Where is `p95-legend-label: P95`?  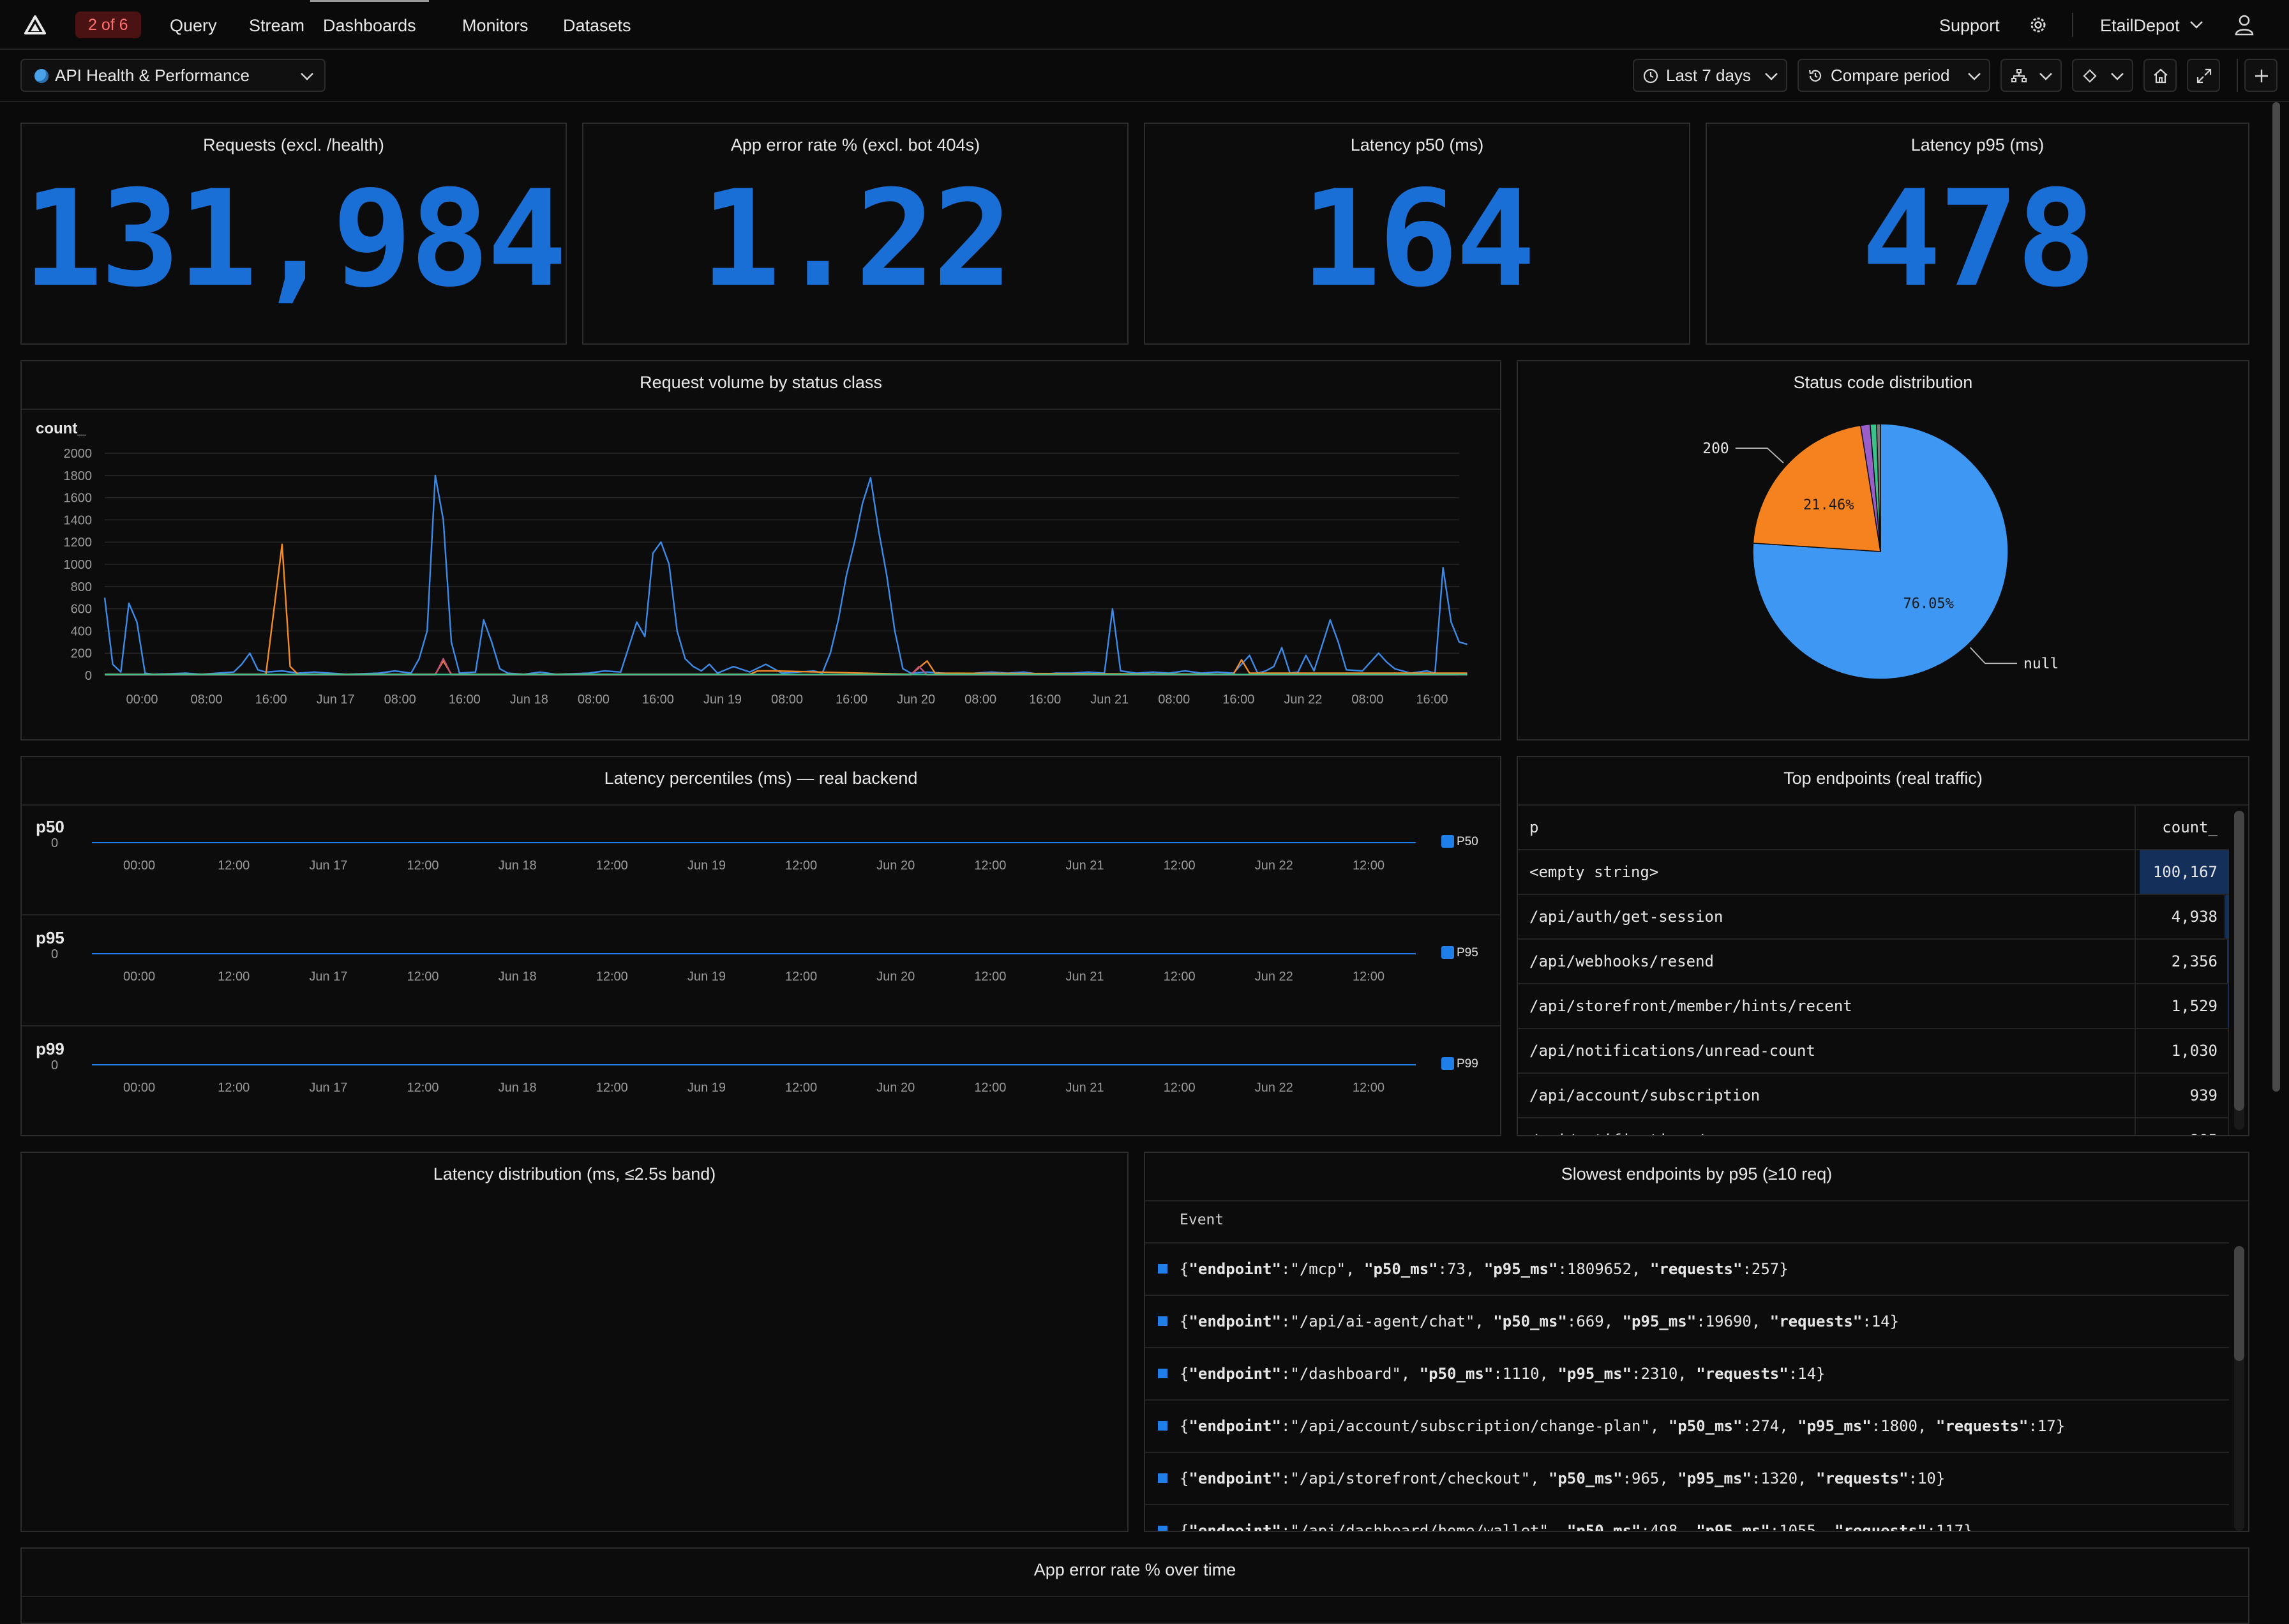 p95-legend-label: P95 is located at coordinates (1467, 952).